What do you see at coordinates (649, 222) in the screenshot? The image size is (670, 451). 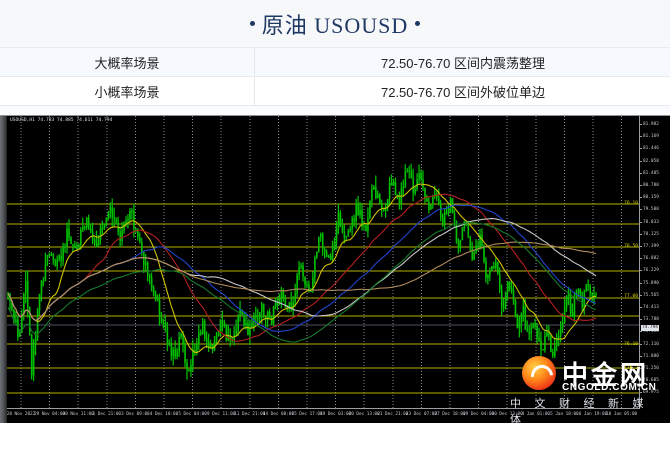 I see `price-tick: 78.833` at bounding box center [649, 222].